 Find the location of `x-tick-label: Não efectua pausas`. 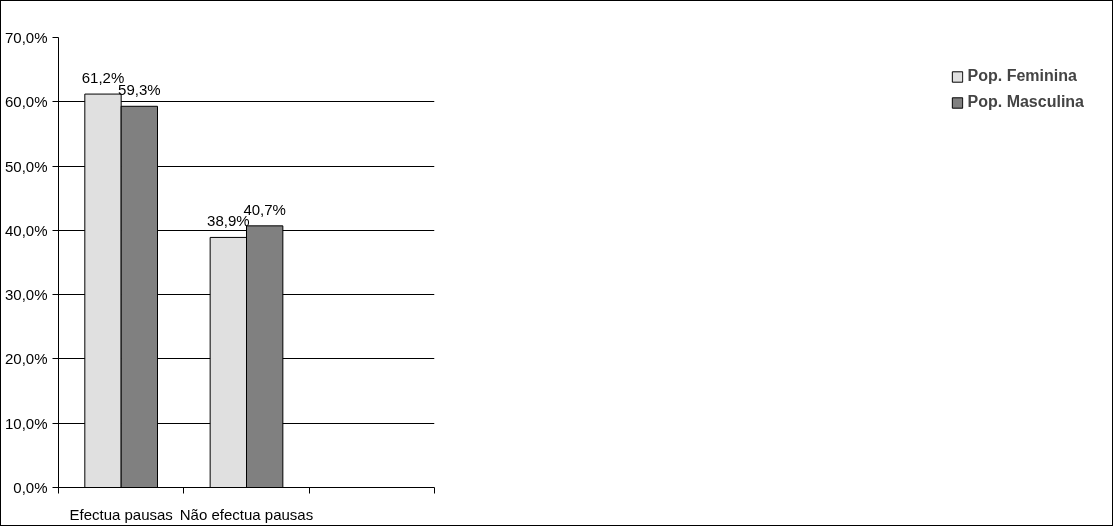

x-tick-label: Não efectua pausas is located at coordinates (246, 514).